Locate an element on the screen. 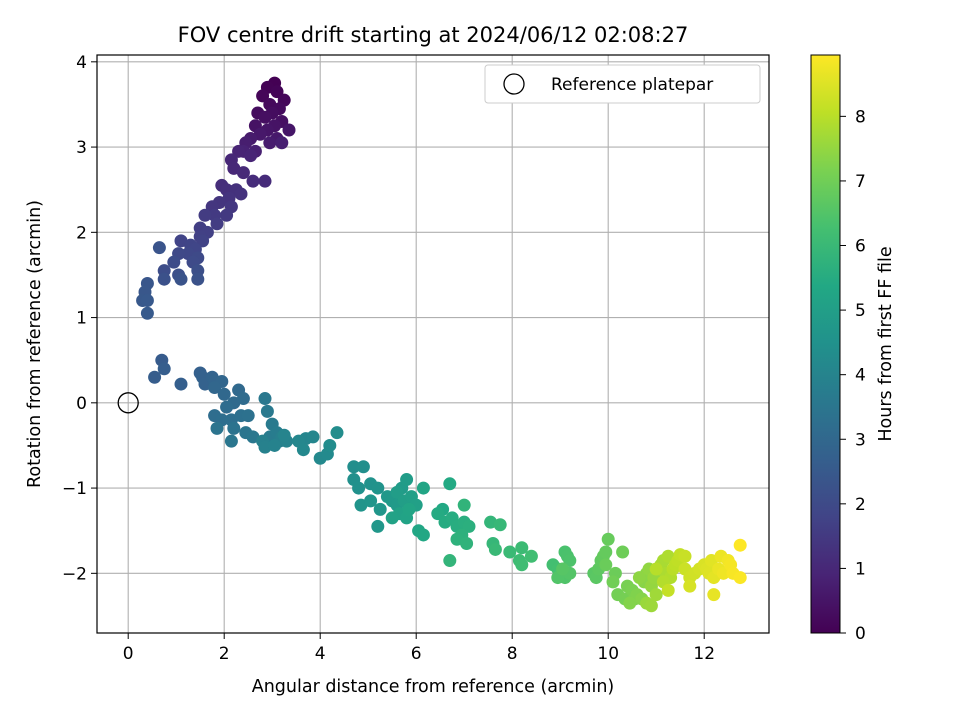 The image size is (960, 720). x-axis-title: Angular distance from reference (arcmin) is located at coordinates (433, 687).